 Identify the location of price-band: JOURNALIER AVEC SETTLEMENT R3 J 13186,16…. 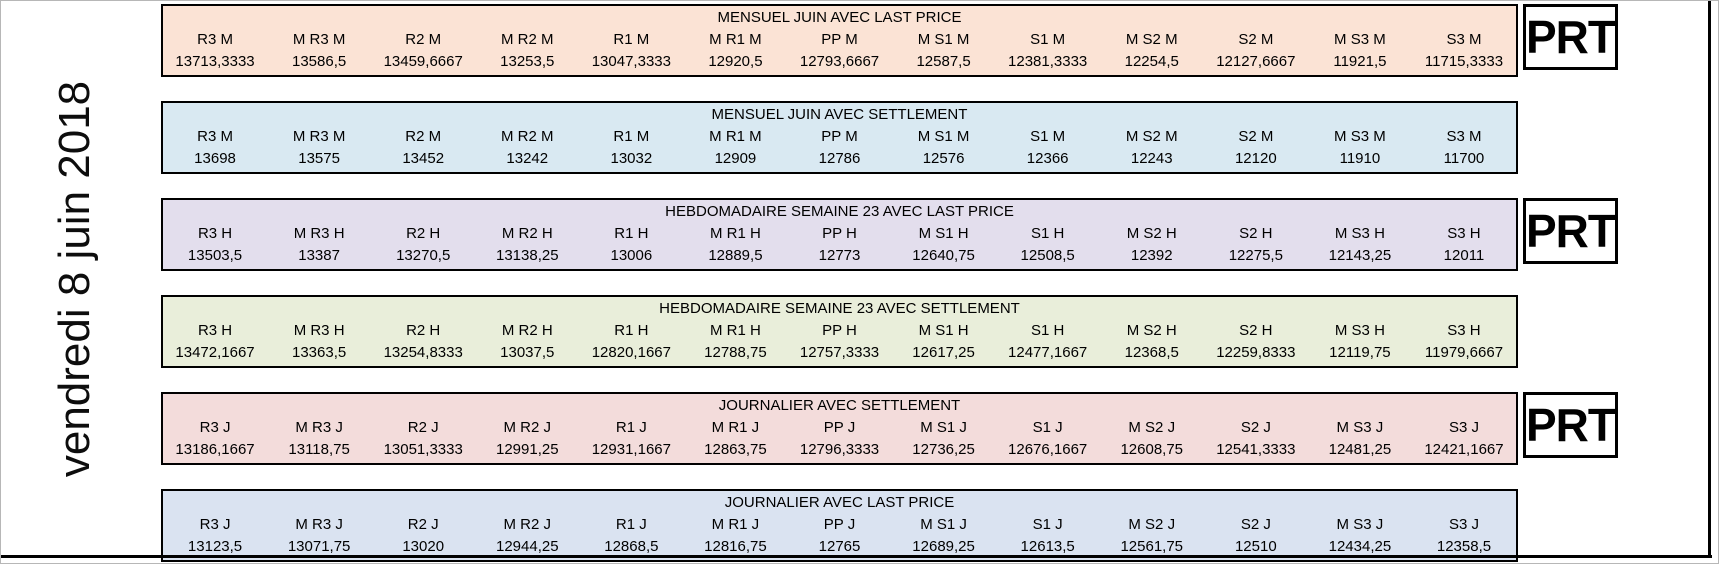
(839, 428).